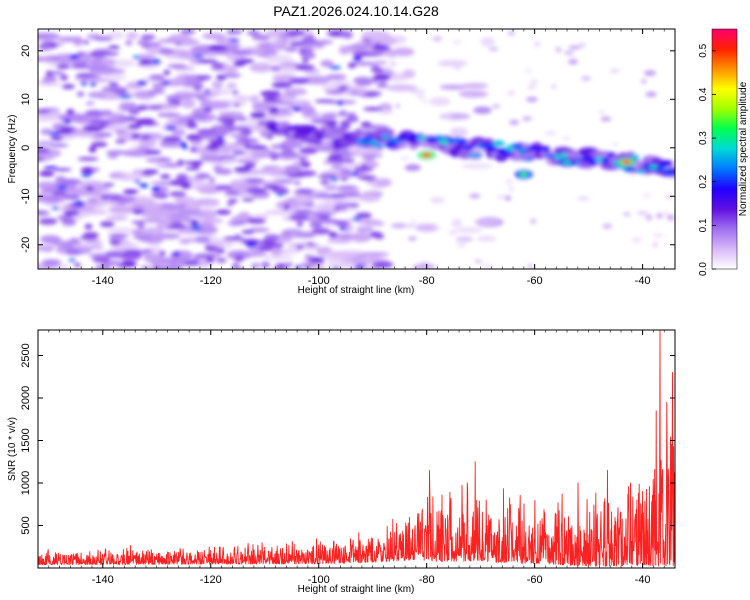 This screenshot has width=750, height=600. Describe the element at coordinates (26, 355) in the screenshot. I see `y-tick-label: 2500` at that location.